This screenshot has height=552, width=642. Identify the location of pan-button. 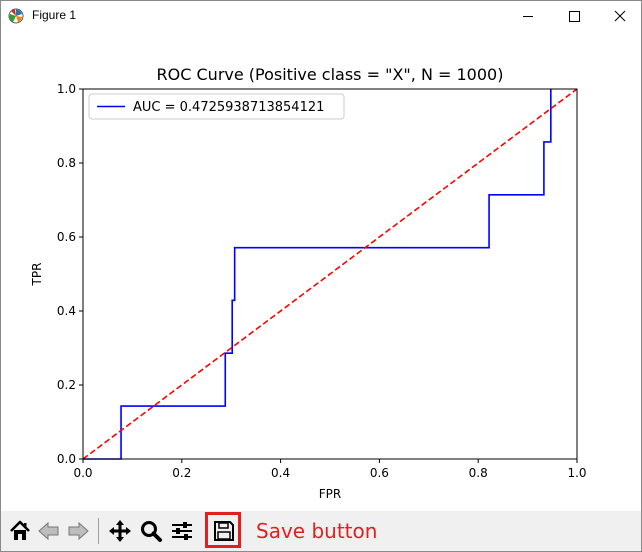
(120, 531).